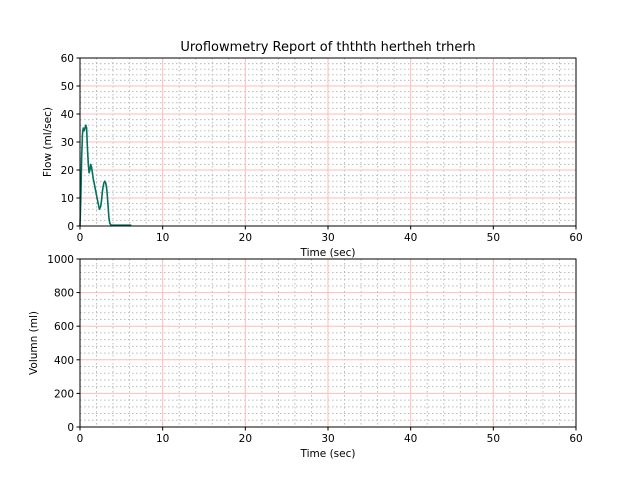 The height and width of the screenshot is (480, 640). What do you see at coordinates (328, 454) in the screenshot?
I see `volume-x-axis-label: Time (sec)` at bounding box center [328, 454].